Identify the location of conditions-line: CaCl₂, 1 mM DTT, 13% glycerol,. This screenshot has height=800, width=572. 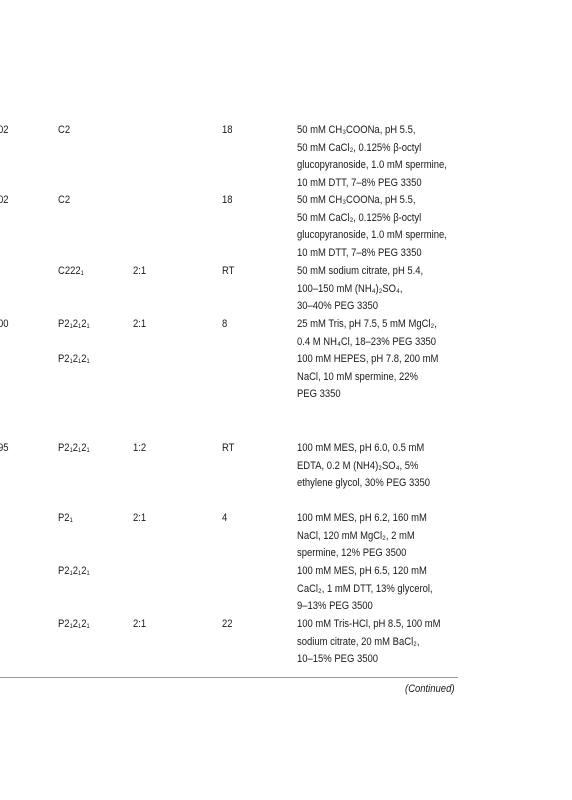
(365, 588).